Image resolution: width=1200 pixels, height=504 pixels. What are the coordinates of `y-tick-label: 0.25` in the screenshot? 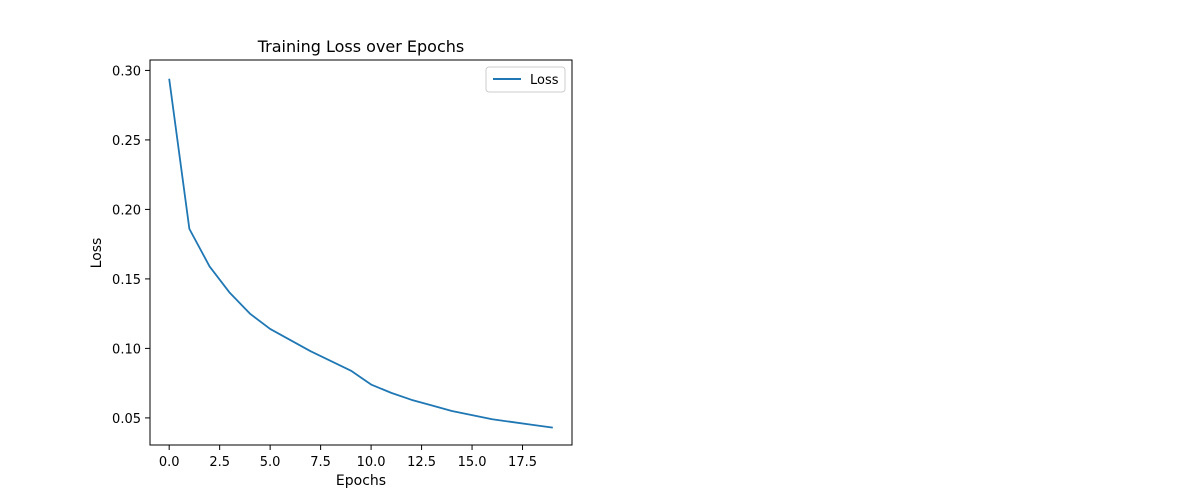 It's located at (126, 141).